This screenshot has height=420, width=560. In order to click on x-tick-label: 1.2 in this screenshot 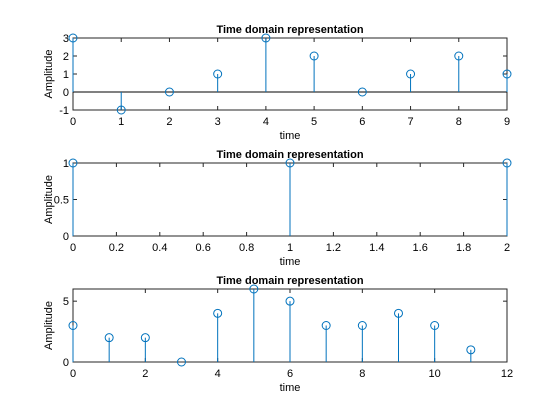, I will do `click(333, 248)`.